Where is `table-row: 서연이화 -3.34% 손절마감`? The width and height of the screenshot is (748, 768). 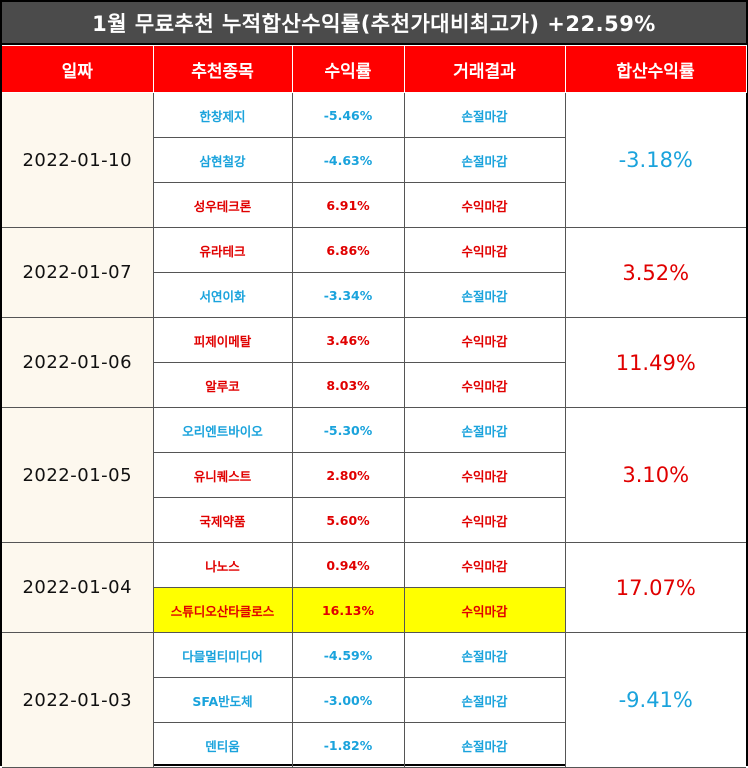
table-row: 서연이화 -3.34% 손절마감 is located at coordinates (374, 295).